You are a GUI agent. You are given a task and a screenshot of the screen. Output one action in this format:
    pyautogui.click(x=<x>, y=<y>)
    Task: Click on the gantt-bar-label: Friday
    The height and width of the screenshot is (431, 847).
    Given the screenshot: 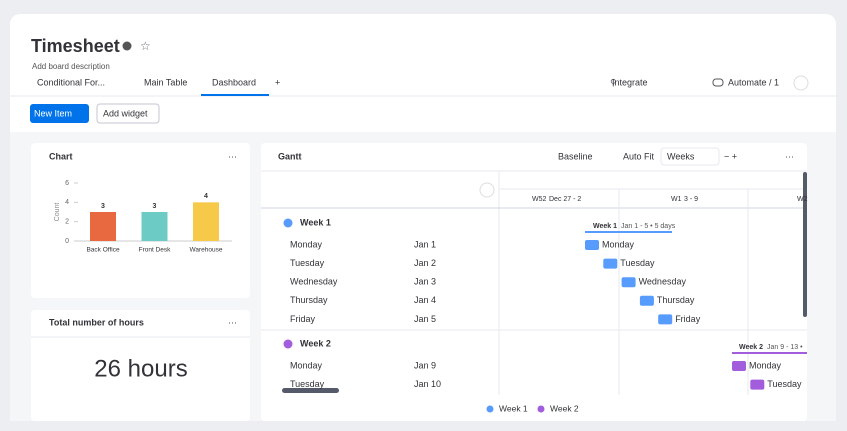 What is the action you would take?
    pyautogui.click(x=688, y=319)
    